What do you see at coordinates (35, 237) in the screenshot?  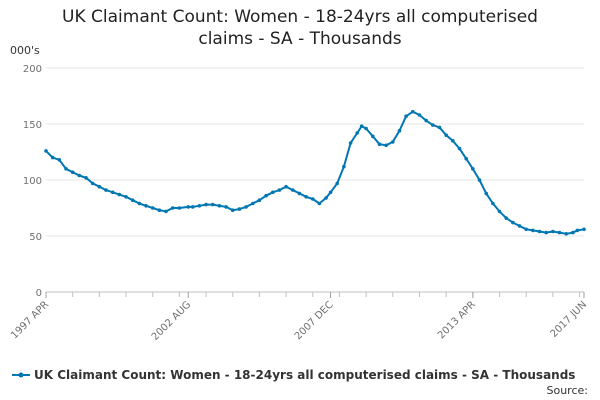 I see `y-tick-label: 50` at bounding box center [35, 237].